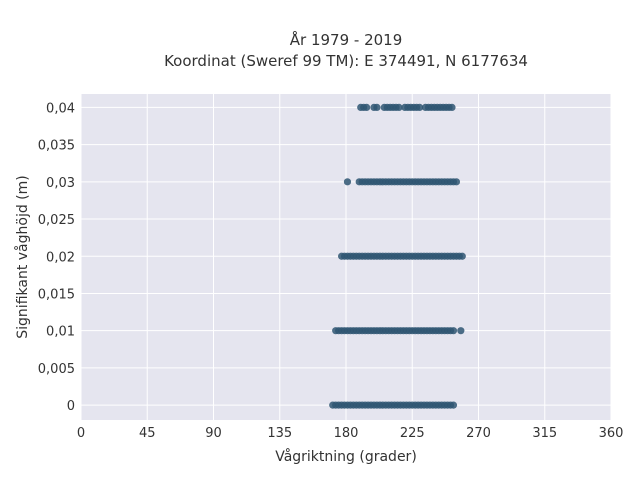 This screenshot has width=640, height=480. I want to click on y-tick-label: 0, so click(71, 406).